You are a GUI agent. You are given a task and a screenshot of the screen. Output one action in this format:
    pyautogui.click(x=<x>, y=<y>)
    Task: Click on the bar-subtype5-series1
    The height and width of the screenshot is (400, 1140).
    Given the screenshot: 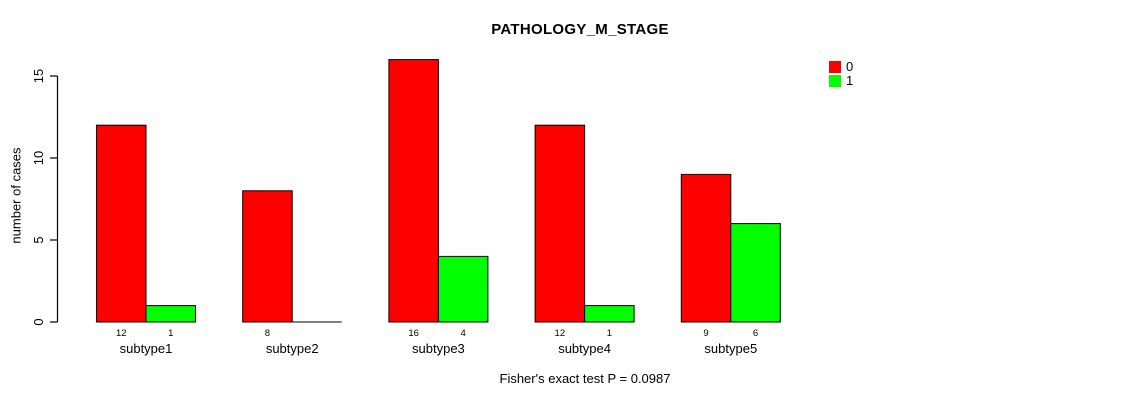 What is the action you would take?
    pyautogui.click(x=755, y=273)
    